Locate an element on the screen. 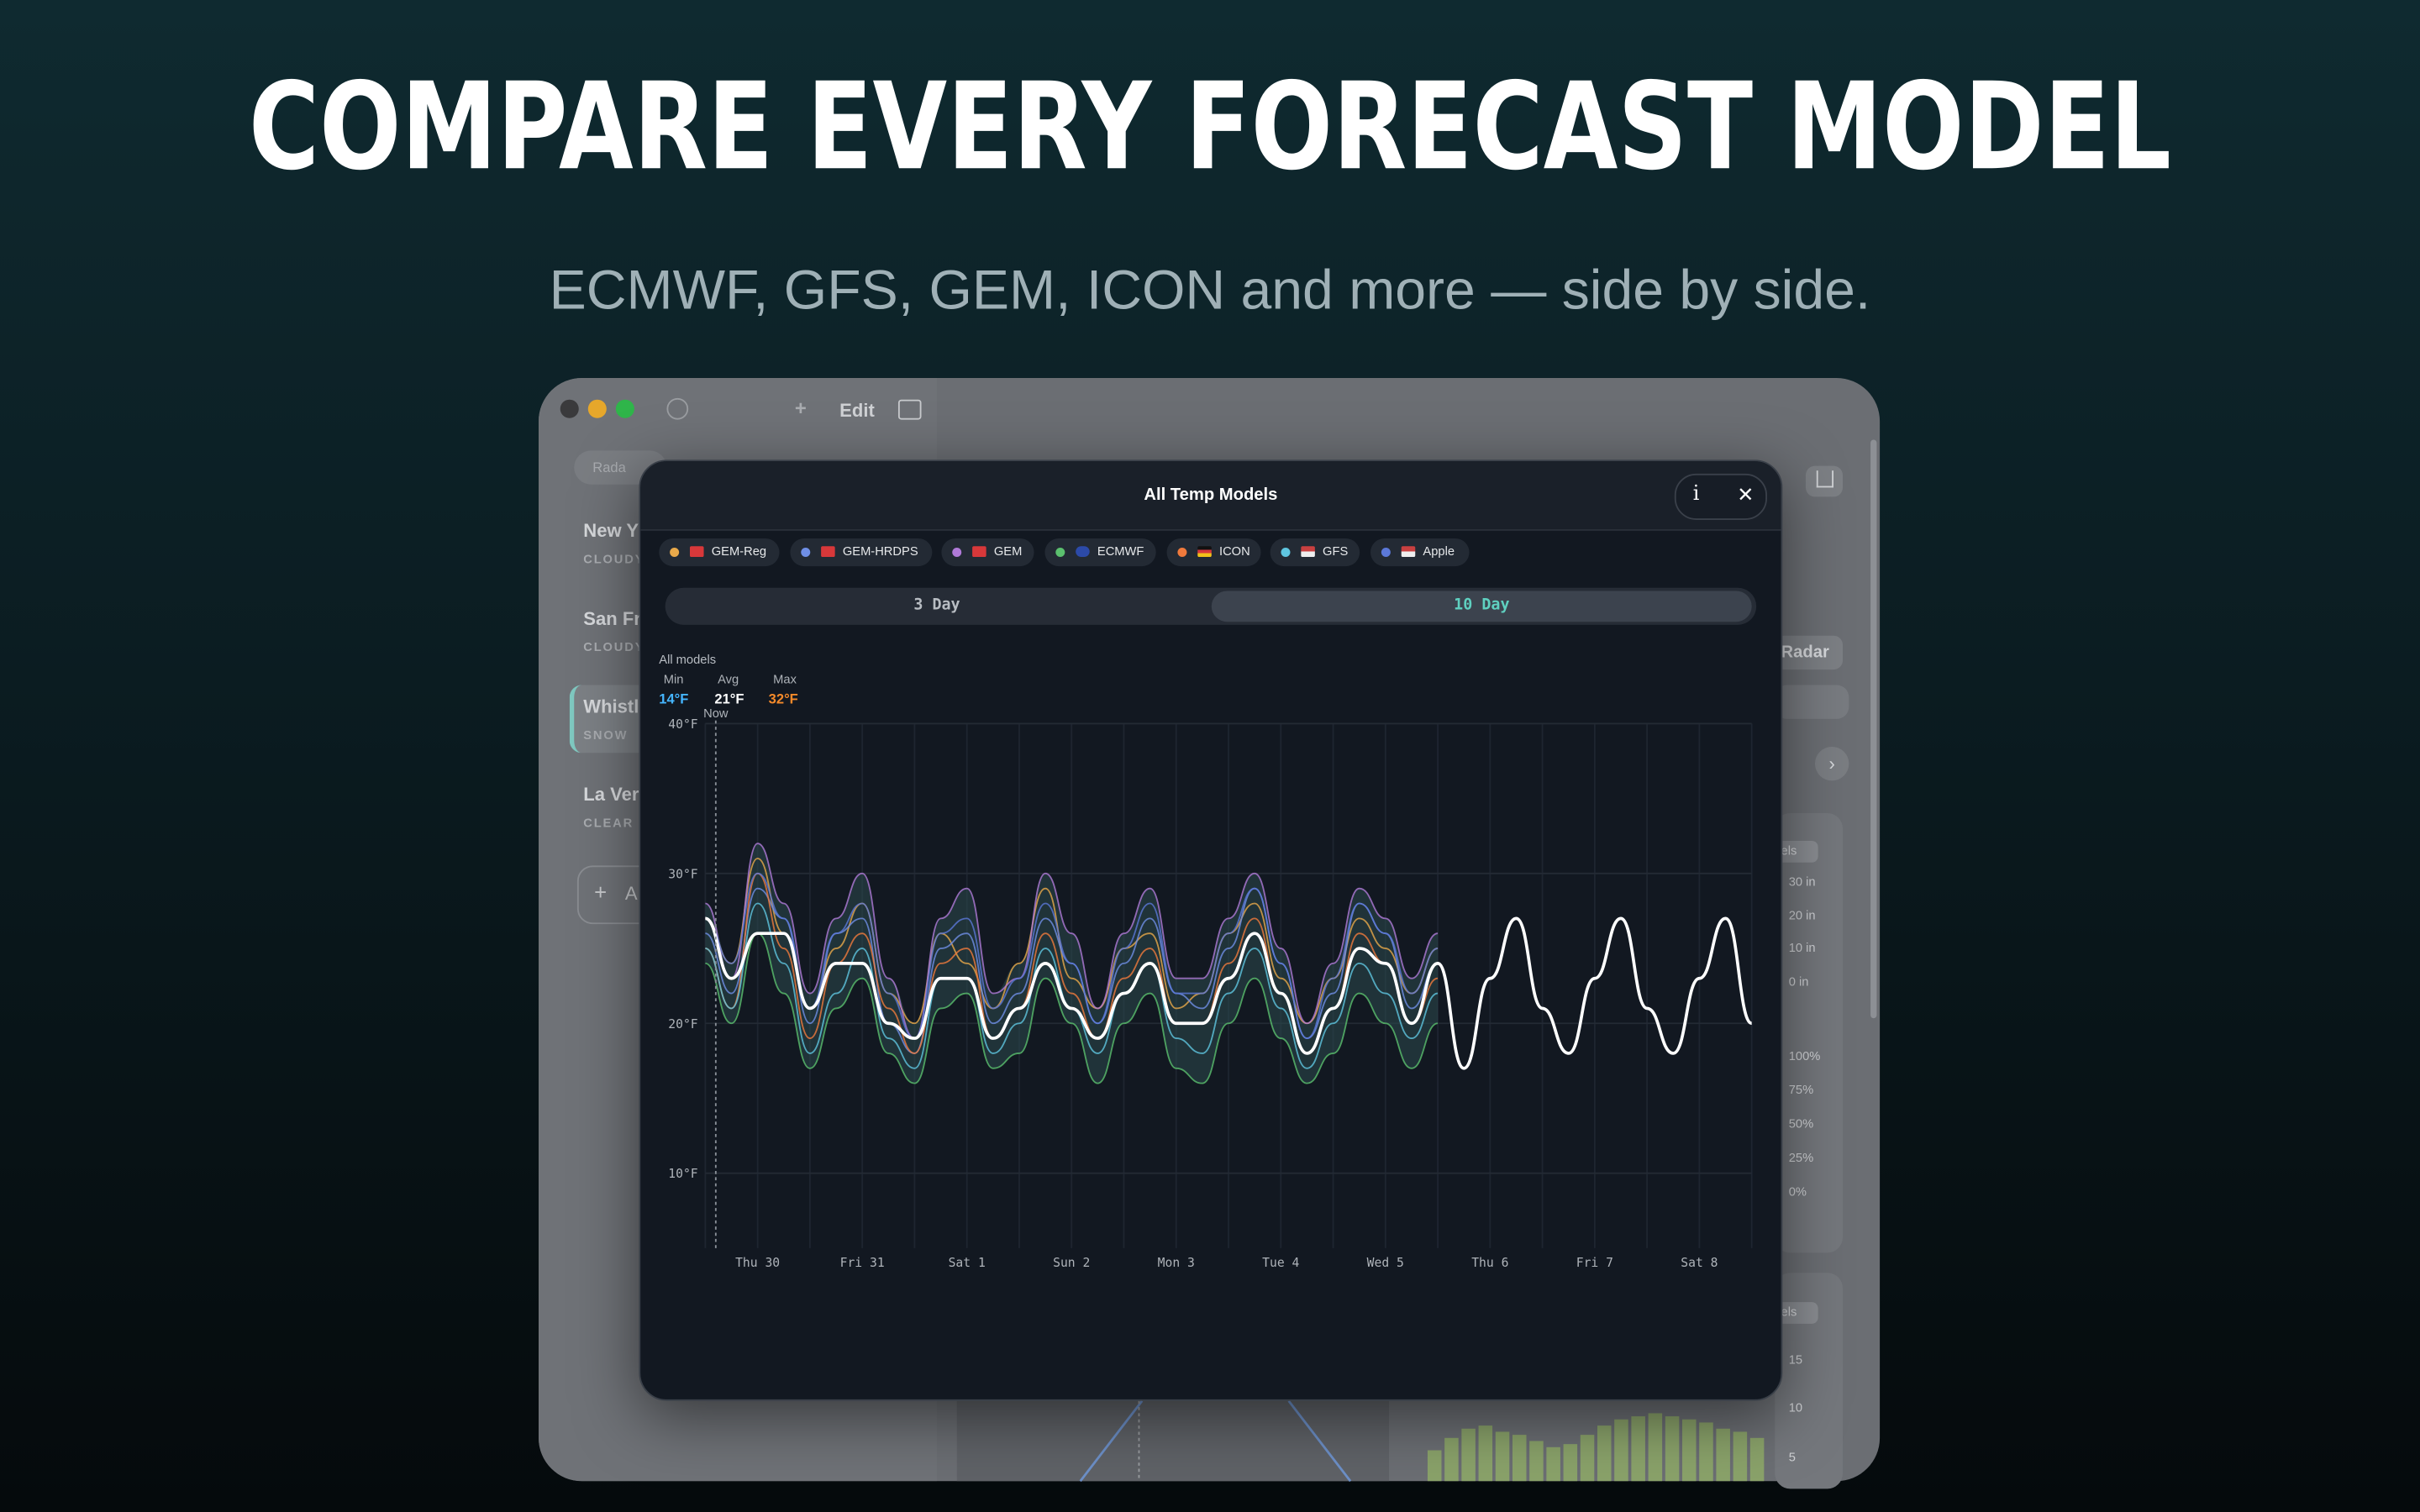 Image resolution: width=2420 pixels, height=1512 pixels. precip-panel is located at coordinates (1809, 1032).